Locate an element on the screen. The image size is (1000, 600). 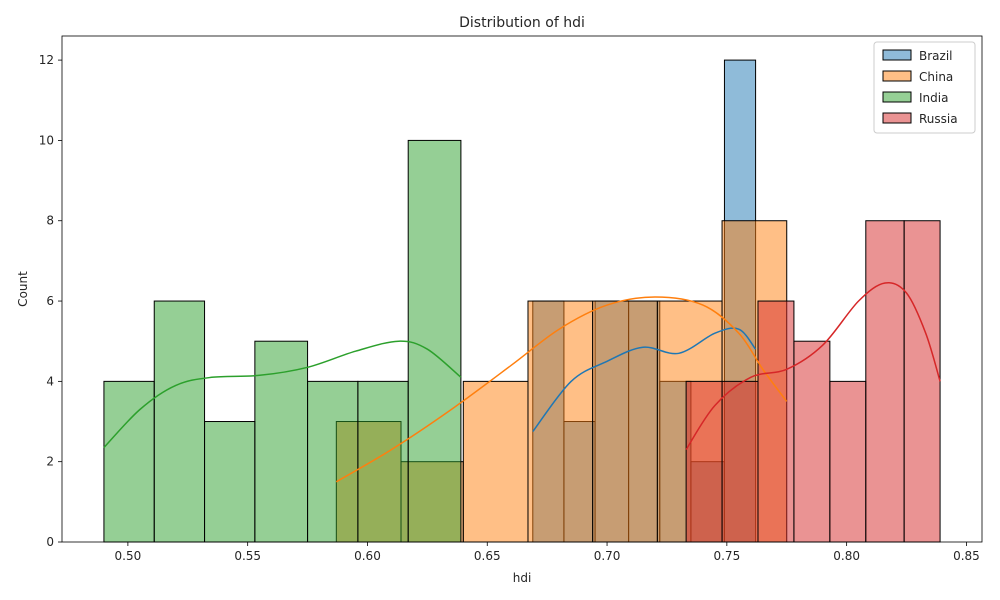
legend-swatch-china is located at coordinates (897, 76).